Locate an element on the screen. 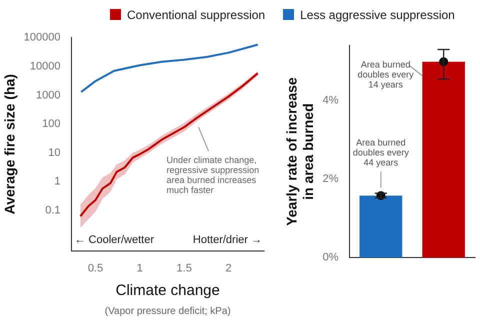 The image size is (480, 320). y-tick-label: 100 is located at coordinates (51, 124).